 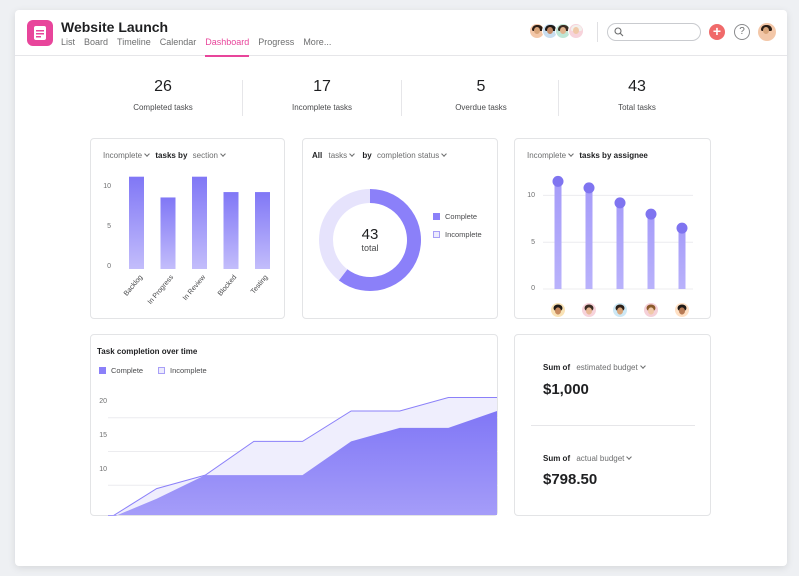 I want to click on assignee-chart-title: Incomplete tasks by assignee, so click(x=587, y=155).